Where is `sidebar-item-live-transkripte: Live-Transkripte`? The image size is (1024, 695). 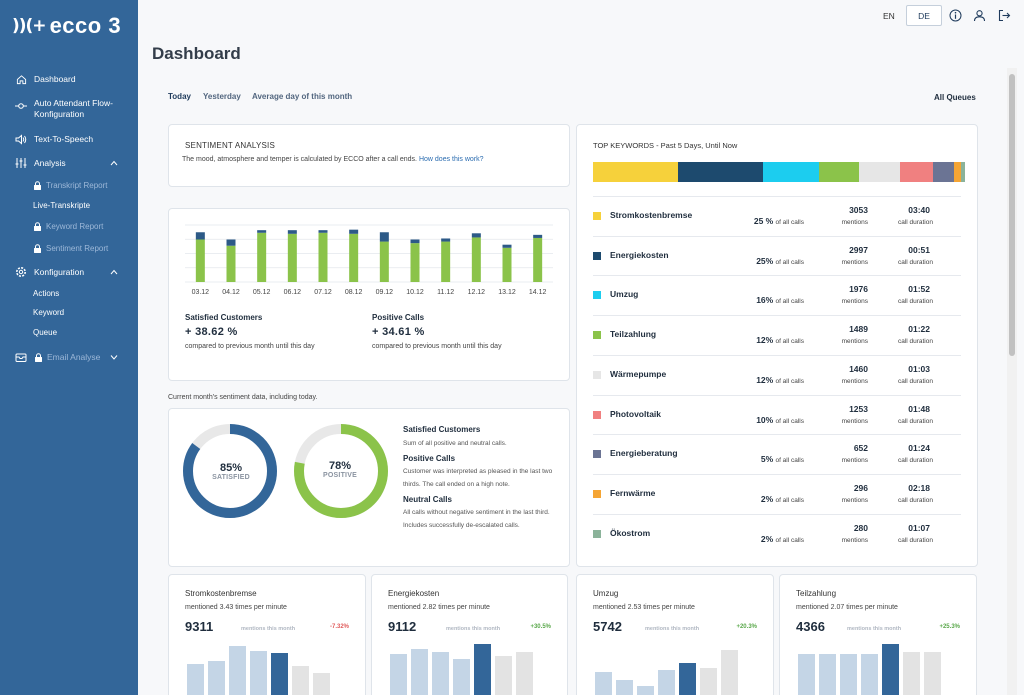 sidebar-item-live-transkripte: Live-Transkripte is located at coordinates (61, 205).